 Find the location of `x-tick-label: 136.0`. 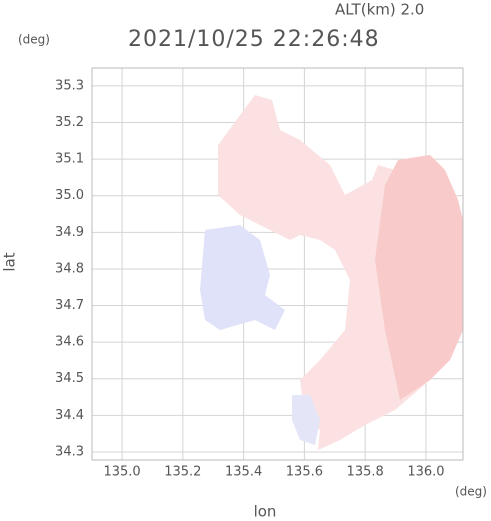

x-tick-label: 136.0 is located at coordinates (425, 472).